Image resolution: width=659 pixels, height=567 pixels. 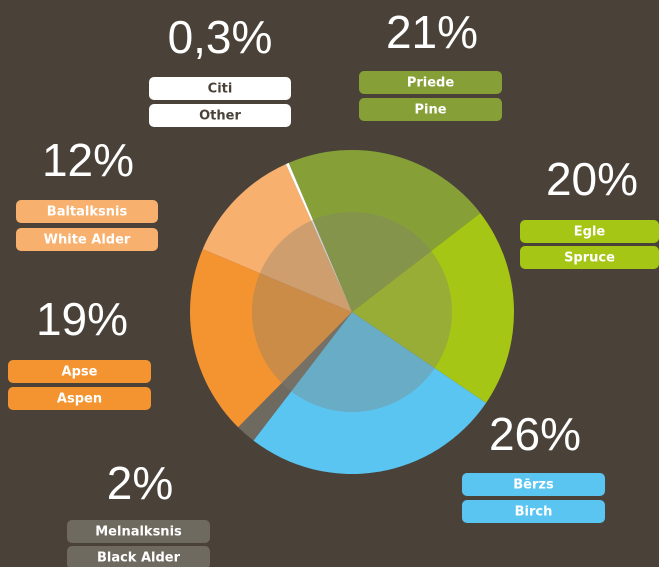 I want to click on percent-label: 26%, so click(x=535, y=434).